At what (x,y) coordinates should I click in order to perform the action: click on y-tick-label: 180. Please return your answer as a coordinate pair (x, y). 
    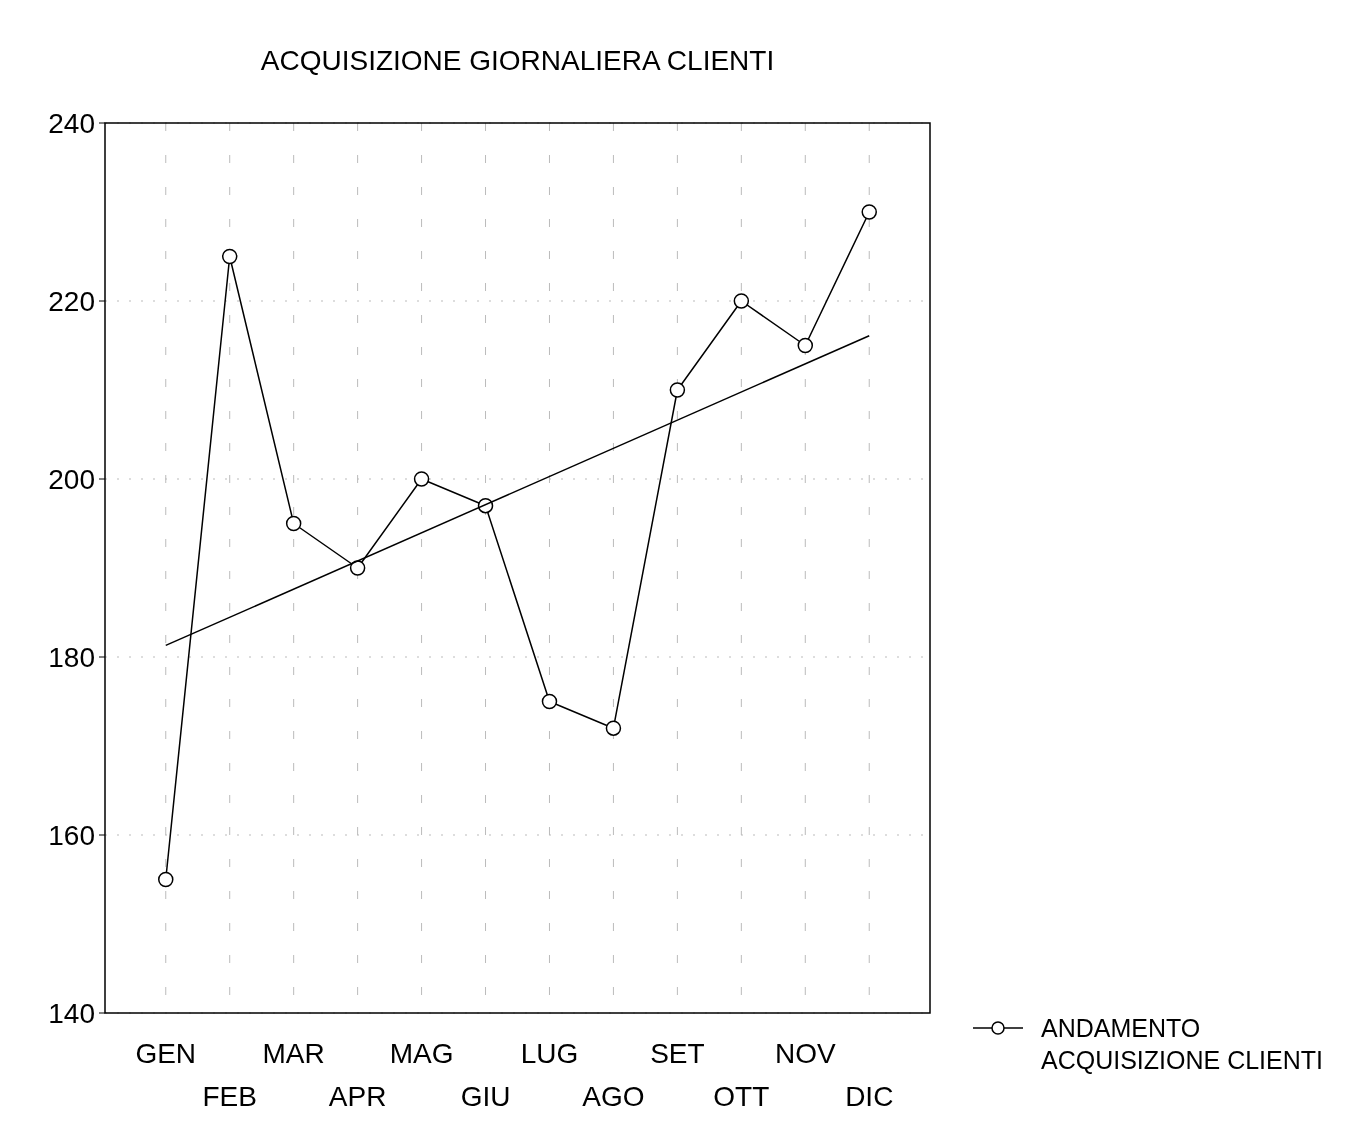
    Looking at the image, I should click on (71, 657).